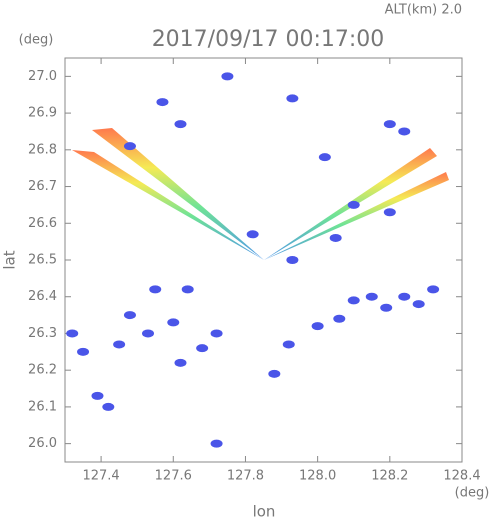 Image resolution: width=491 pixels, height=521 pixels. What do you see at coordinates (42, 149) in the screenshot?
I see `y-tick-label: 26.8` at bounding box center [42, 149].